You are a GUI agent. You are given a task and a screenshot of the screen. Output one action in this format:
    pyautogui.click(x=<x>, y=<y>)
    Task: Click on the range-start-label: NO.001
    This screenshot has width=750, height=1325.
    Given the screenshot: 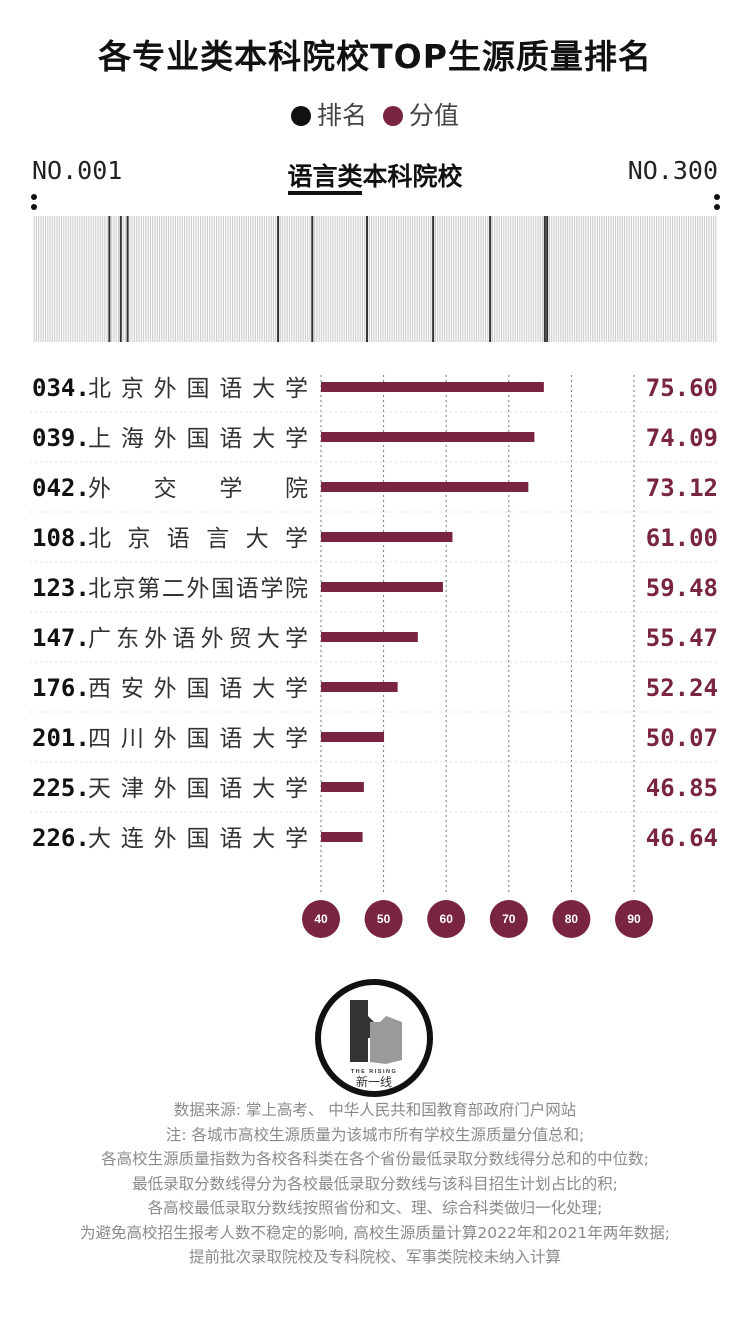 What is the action you would take?
    pyautogui.click(x=77, y=170)
    